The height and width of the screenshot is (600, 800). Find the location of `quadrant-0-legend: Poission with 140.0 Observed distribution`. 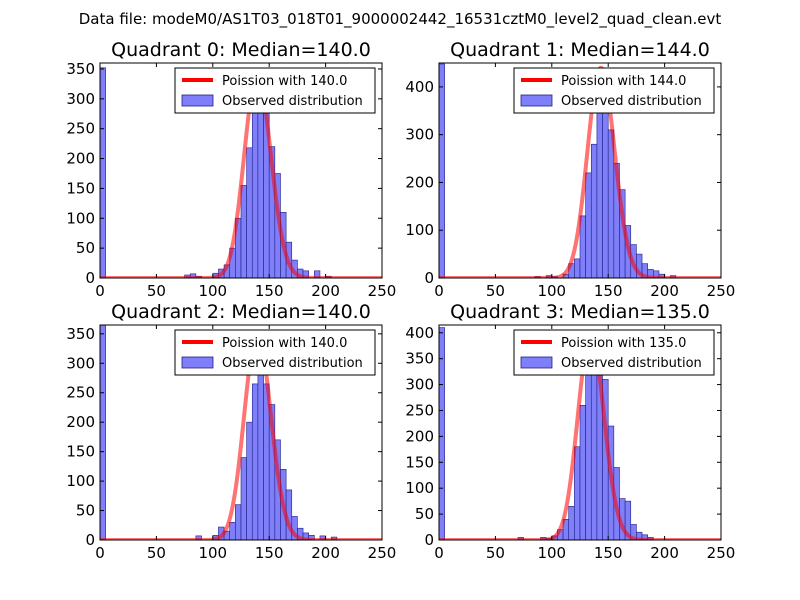

quadrant-0-legend: Poission with 140.0 Observed distribution is located at coordinates (275, 90).